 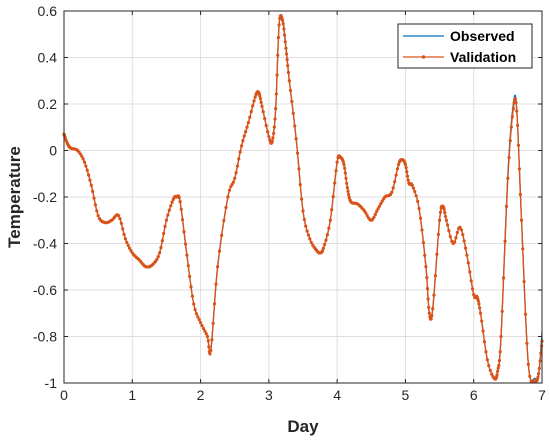 I want to click on x-tick-label: 1, so click(x=132, y=395).